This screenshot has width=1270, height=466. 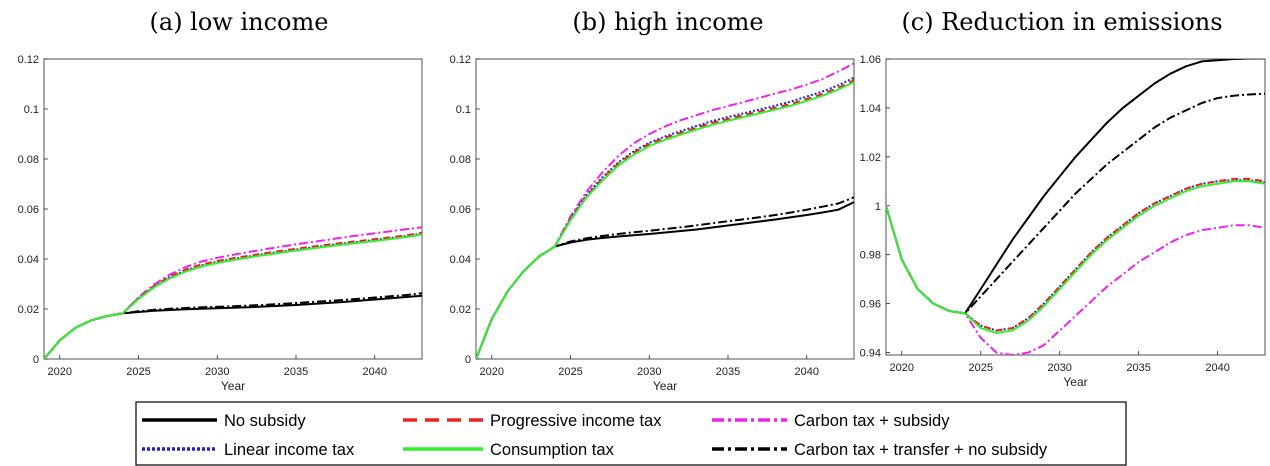 What do you see at coordinates (576, 421) in the screenshot?
I see `legend-label-progressive: Progressive income tax` at bounding box center [576, 421].